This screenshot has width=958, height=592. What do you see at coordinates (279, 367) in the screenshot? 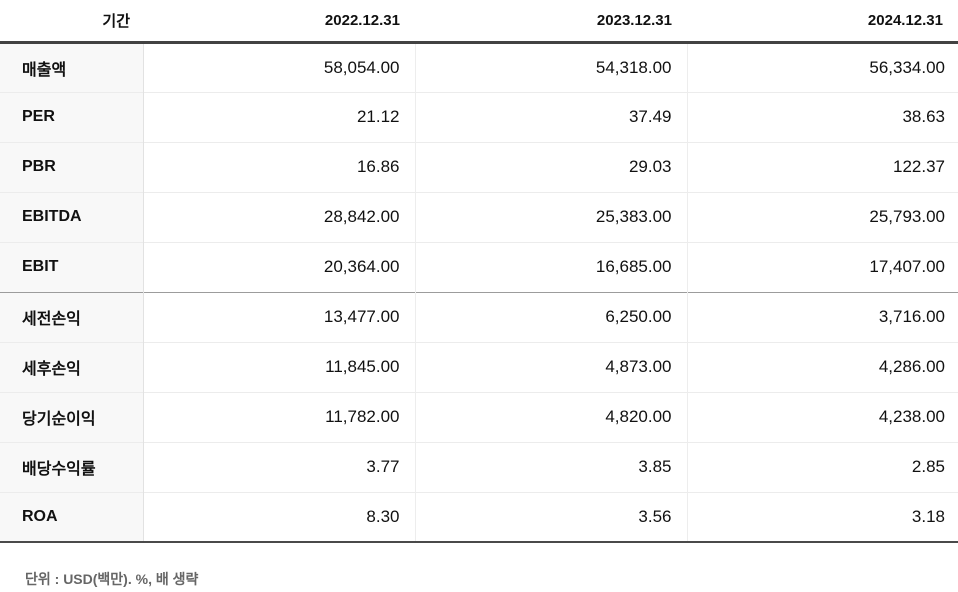
I see `value-cell: 11,845.00` at bounding box center [279, 367].